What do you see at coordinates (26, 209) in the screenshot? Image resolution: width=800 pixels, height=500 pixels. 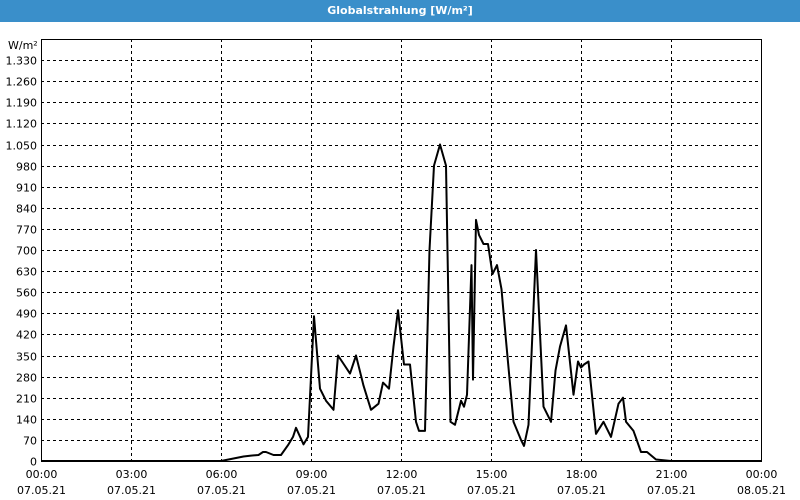 I see `y-tick-label: 840` at bounding box center [26, 209].